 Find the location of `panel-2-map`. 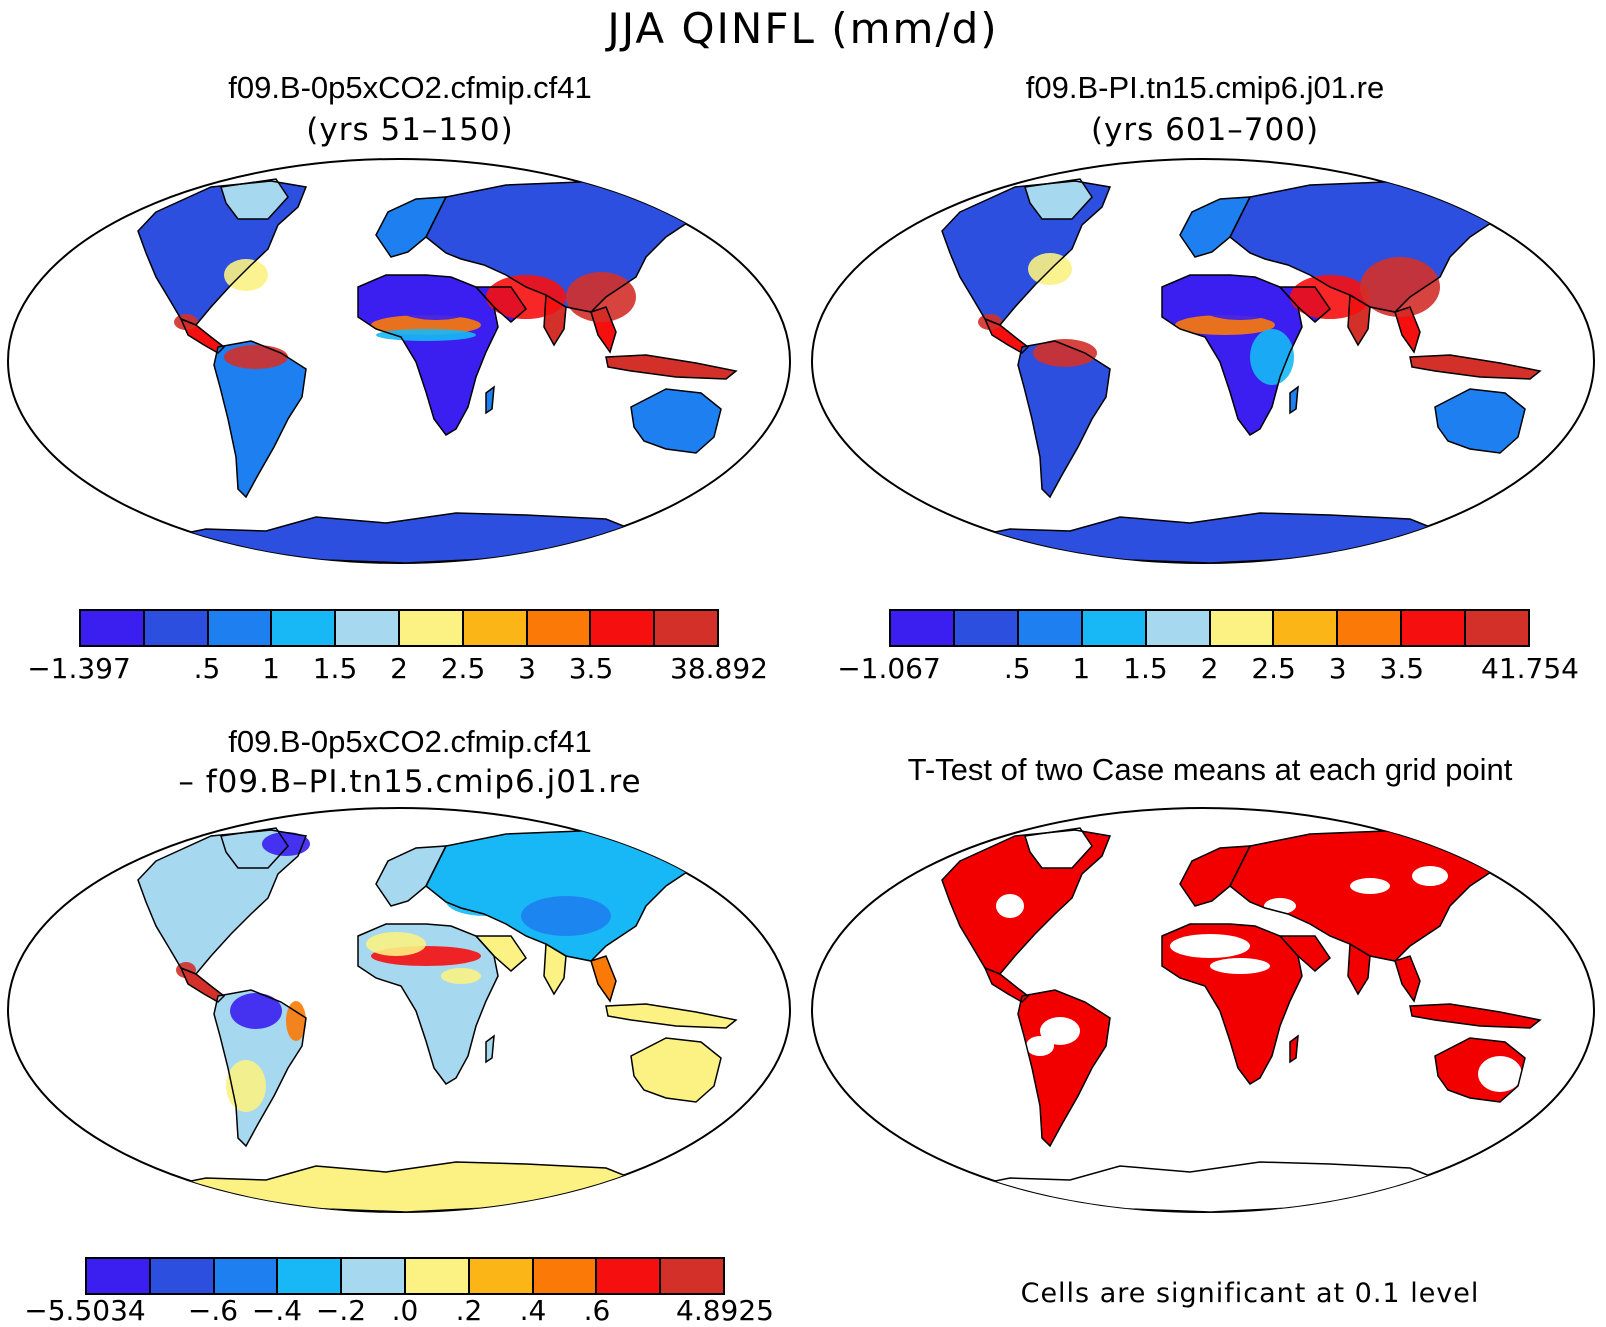

panel-2-map is located at coordinates (1203, 361).